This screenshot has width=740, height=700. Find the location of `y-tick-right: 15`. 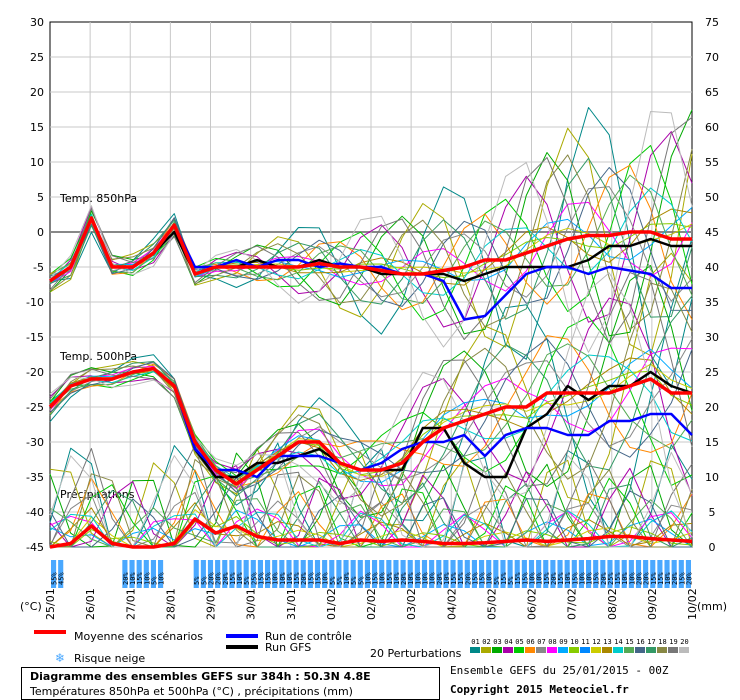

y-tick-right: 15 is located at coordinates (712, 442).